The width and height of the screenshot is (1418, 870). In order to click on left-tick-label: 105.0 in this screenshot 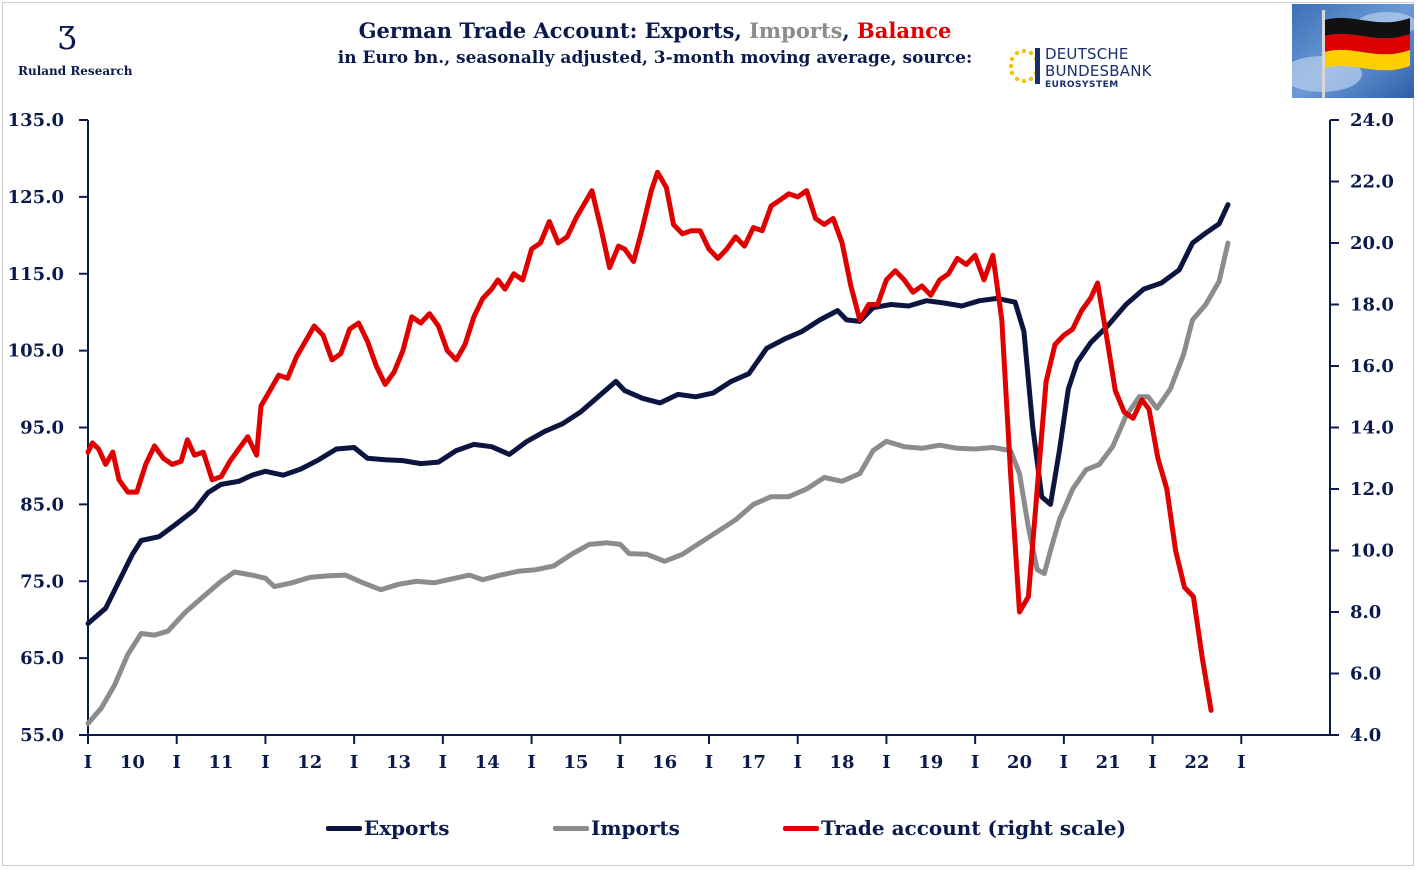, I will do `click(36, 351)`.